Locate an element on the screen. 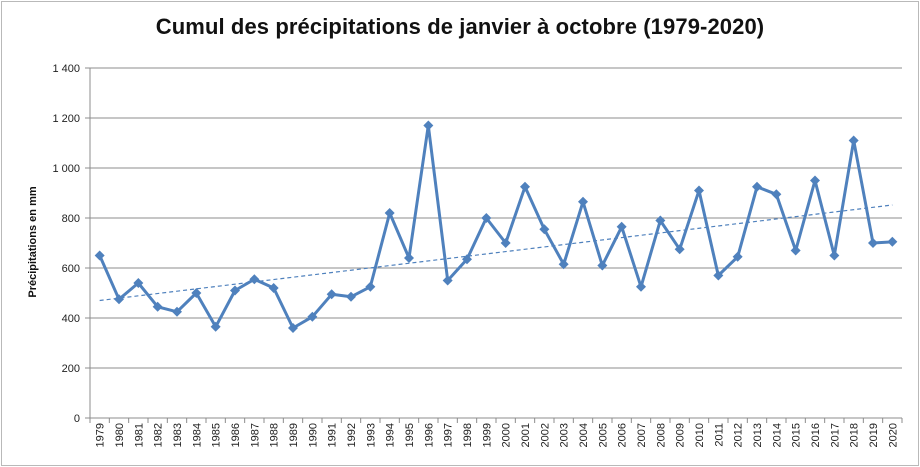  x-tick-label: 2004 is located at coordinates (584, 435).